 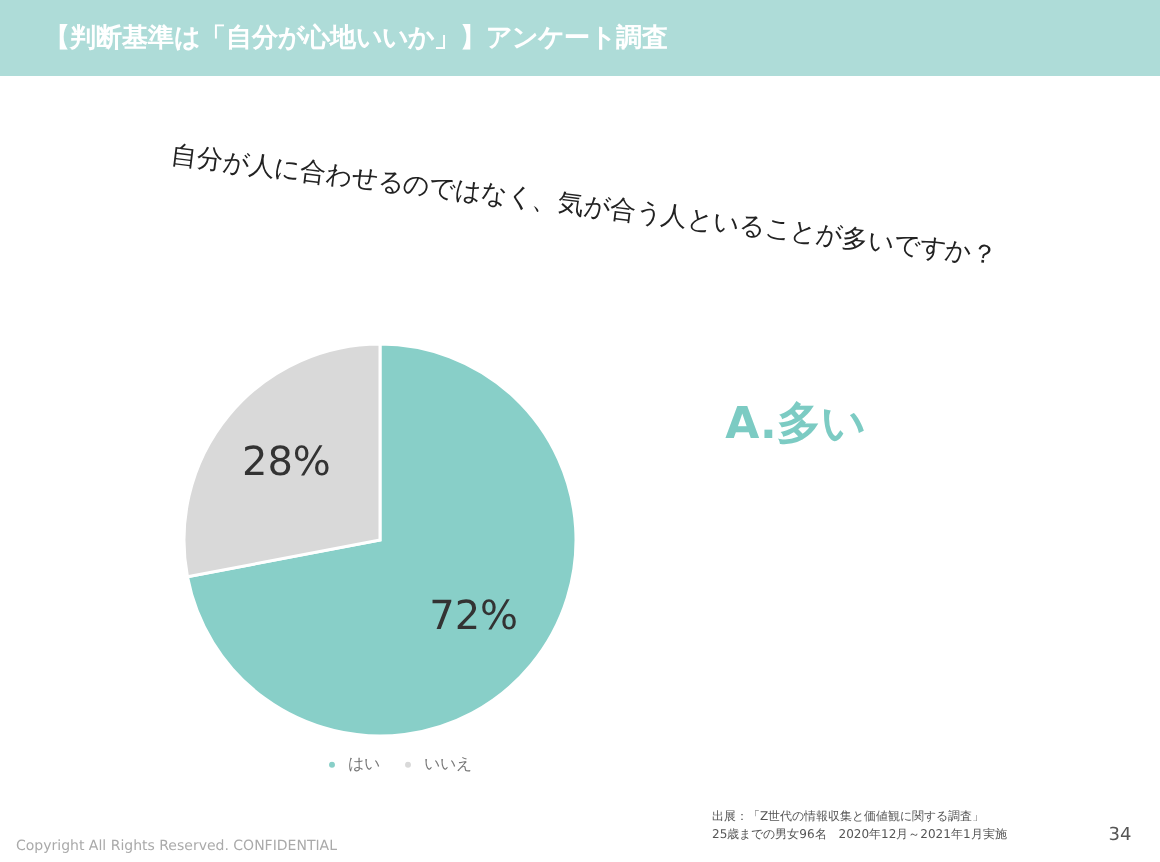 I want to click on legend-label: いいえ, so click(x=448, y=763).